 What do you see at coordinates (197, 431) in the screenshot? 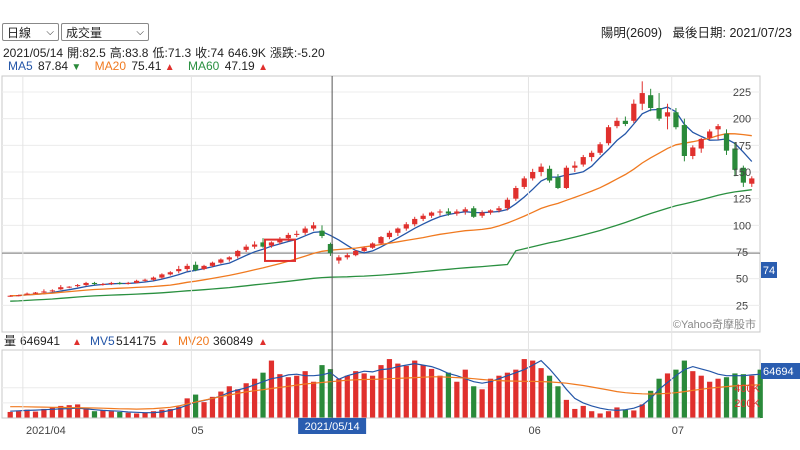
I see `x-tick-label: 05` at bounding box center [197, 431].